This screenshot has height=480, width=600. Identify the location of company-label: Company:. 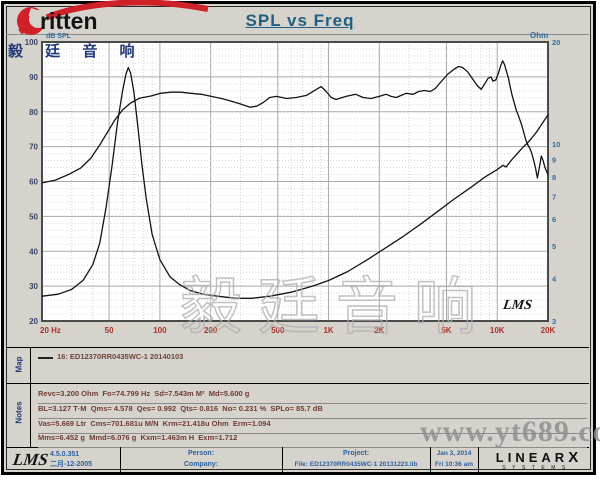
(201, 464).